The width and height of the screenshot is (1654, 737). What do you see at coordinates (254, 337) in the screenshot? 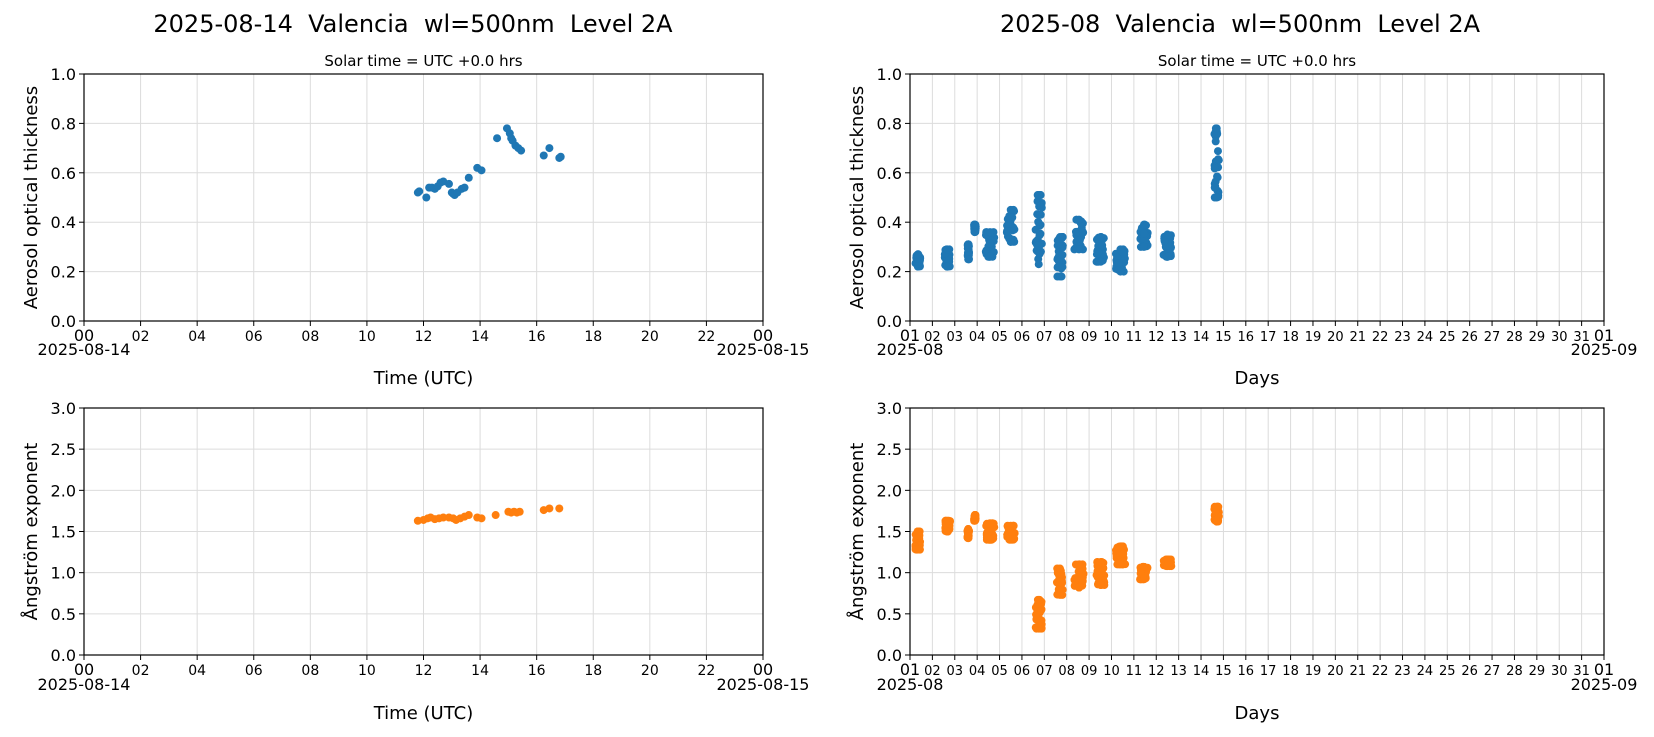
I see `x-tick-label: 06` at bounding box center [254, 337].